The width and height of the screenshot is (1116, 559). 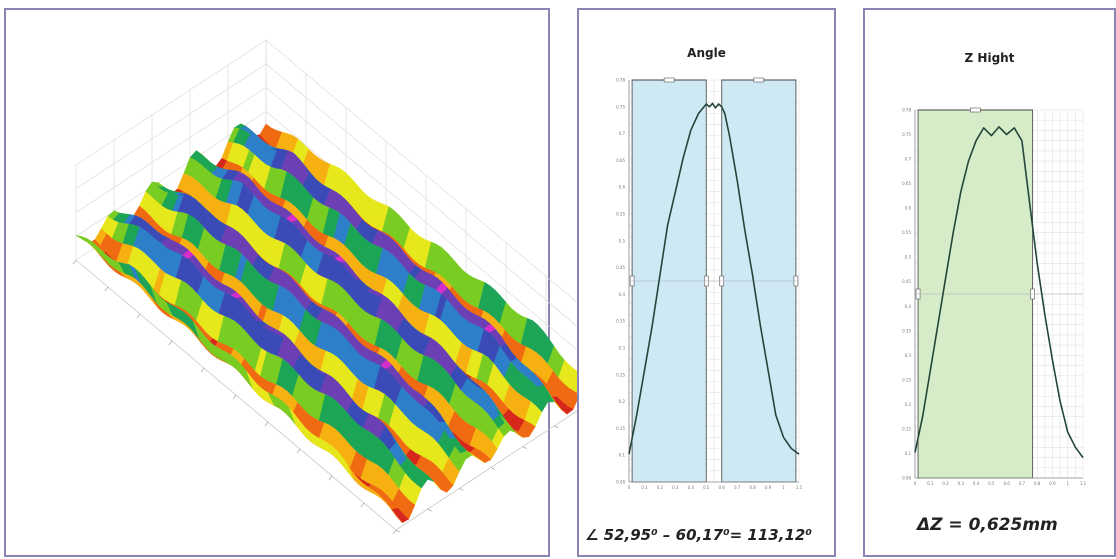 What do you see at coordinates (987, 525) in the screenshot?
I see `z-height-formula: ΔZ = 0,625mm` at bounding box center [987, 525].